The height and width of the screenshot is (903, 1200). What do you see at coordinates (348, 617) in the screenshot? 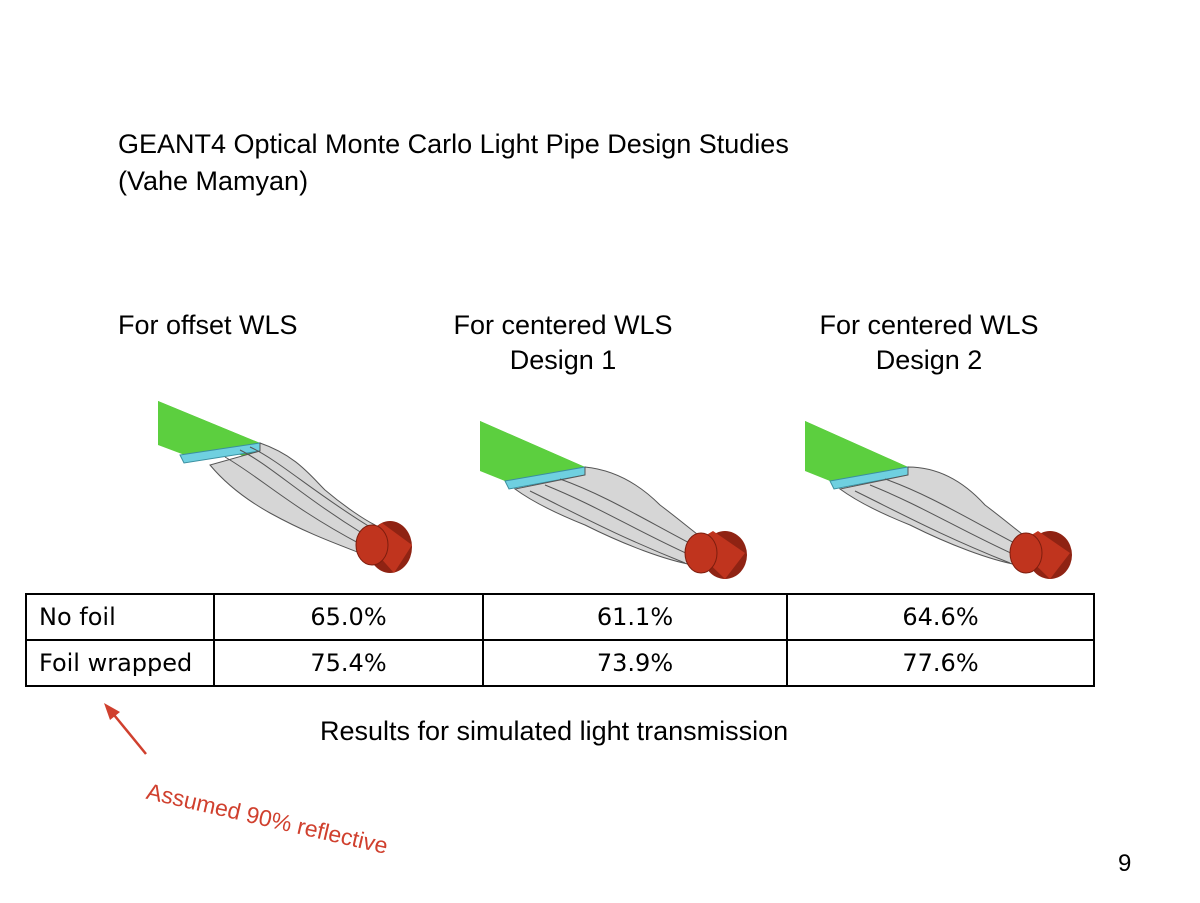
I see `table-cell: 65.0%` at bounding box center [348, 617].